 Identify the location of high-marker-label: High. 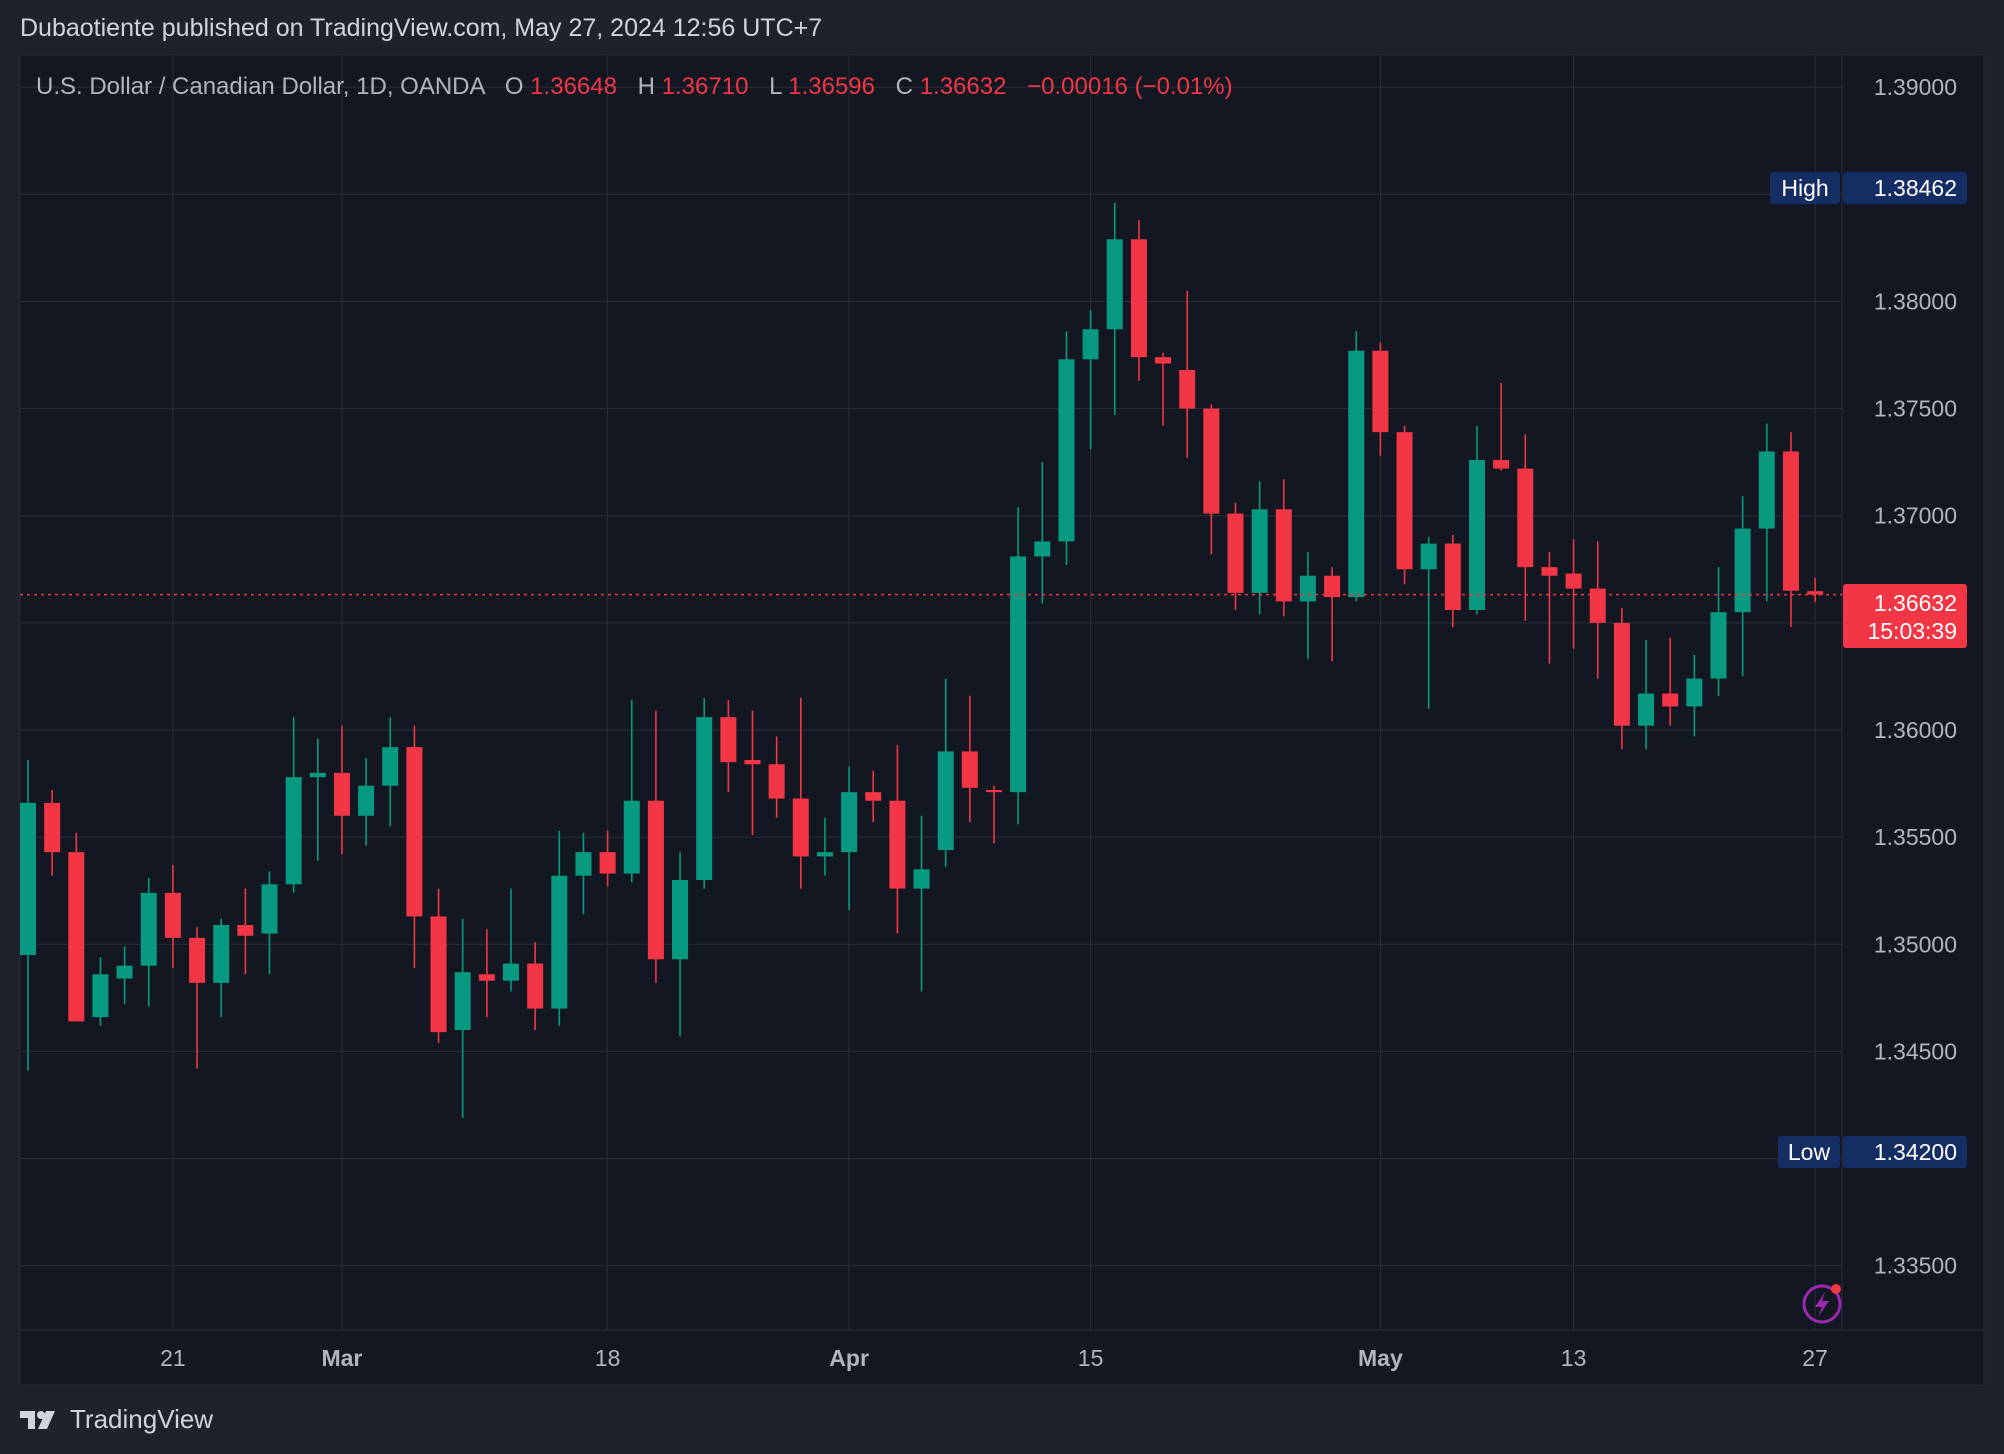
(1804, 188).